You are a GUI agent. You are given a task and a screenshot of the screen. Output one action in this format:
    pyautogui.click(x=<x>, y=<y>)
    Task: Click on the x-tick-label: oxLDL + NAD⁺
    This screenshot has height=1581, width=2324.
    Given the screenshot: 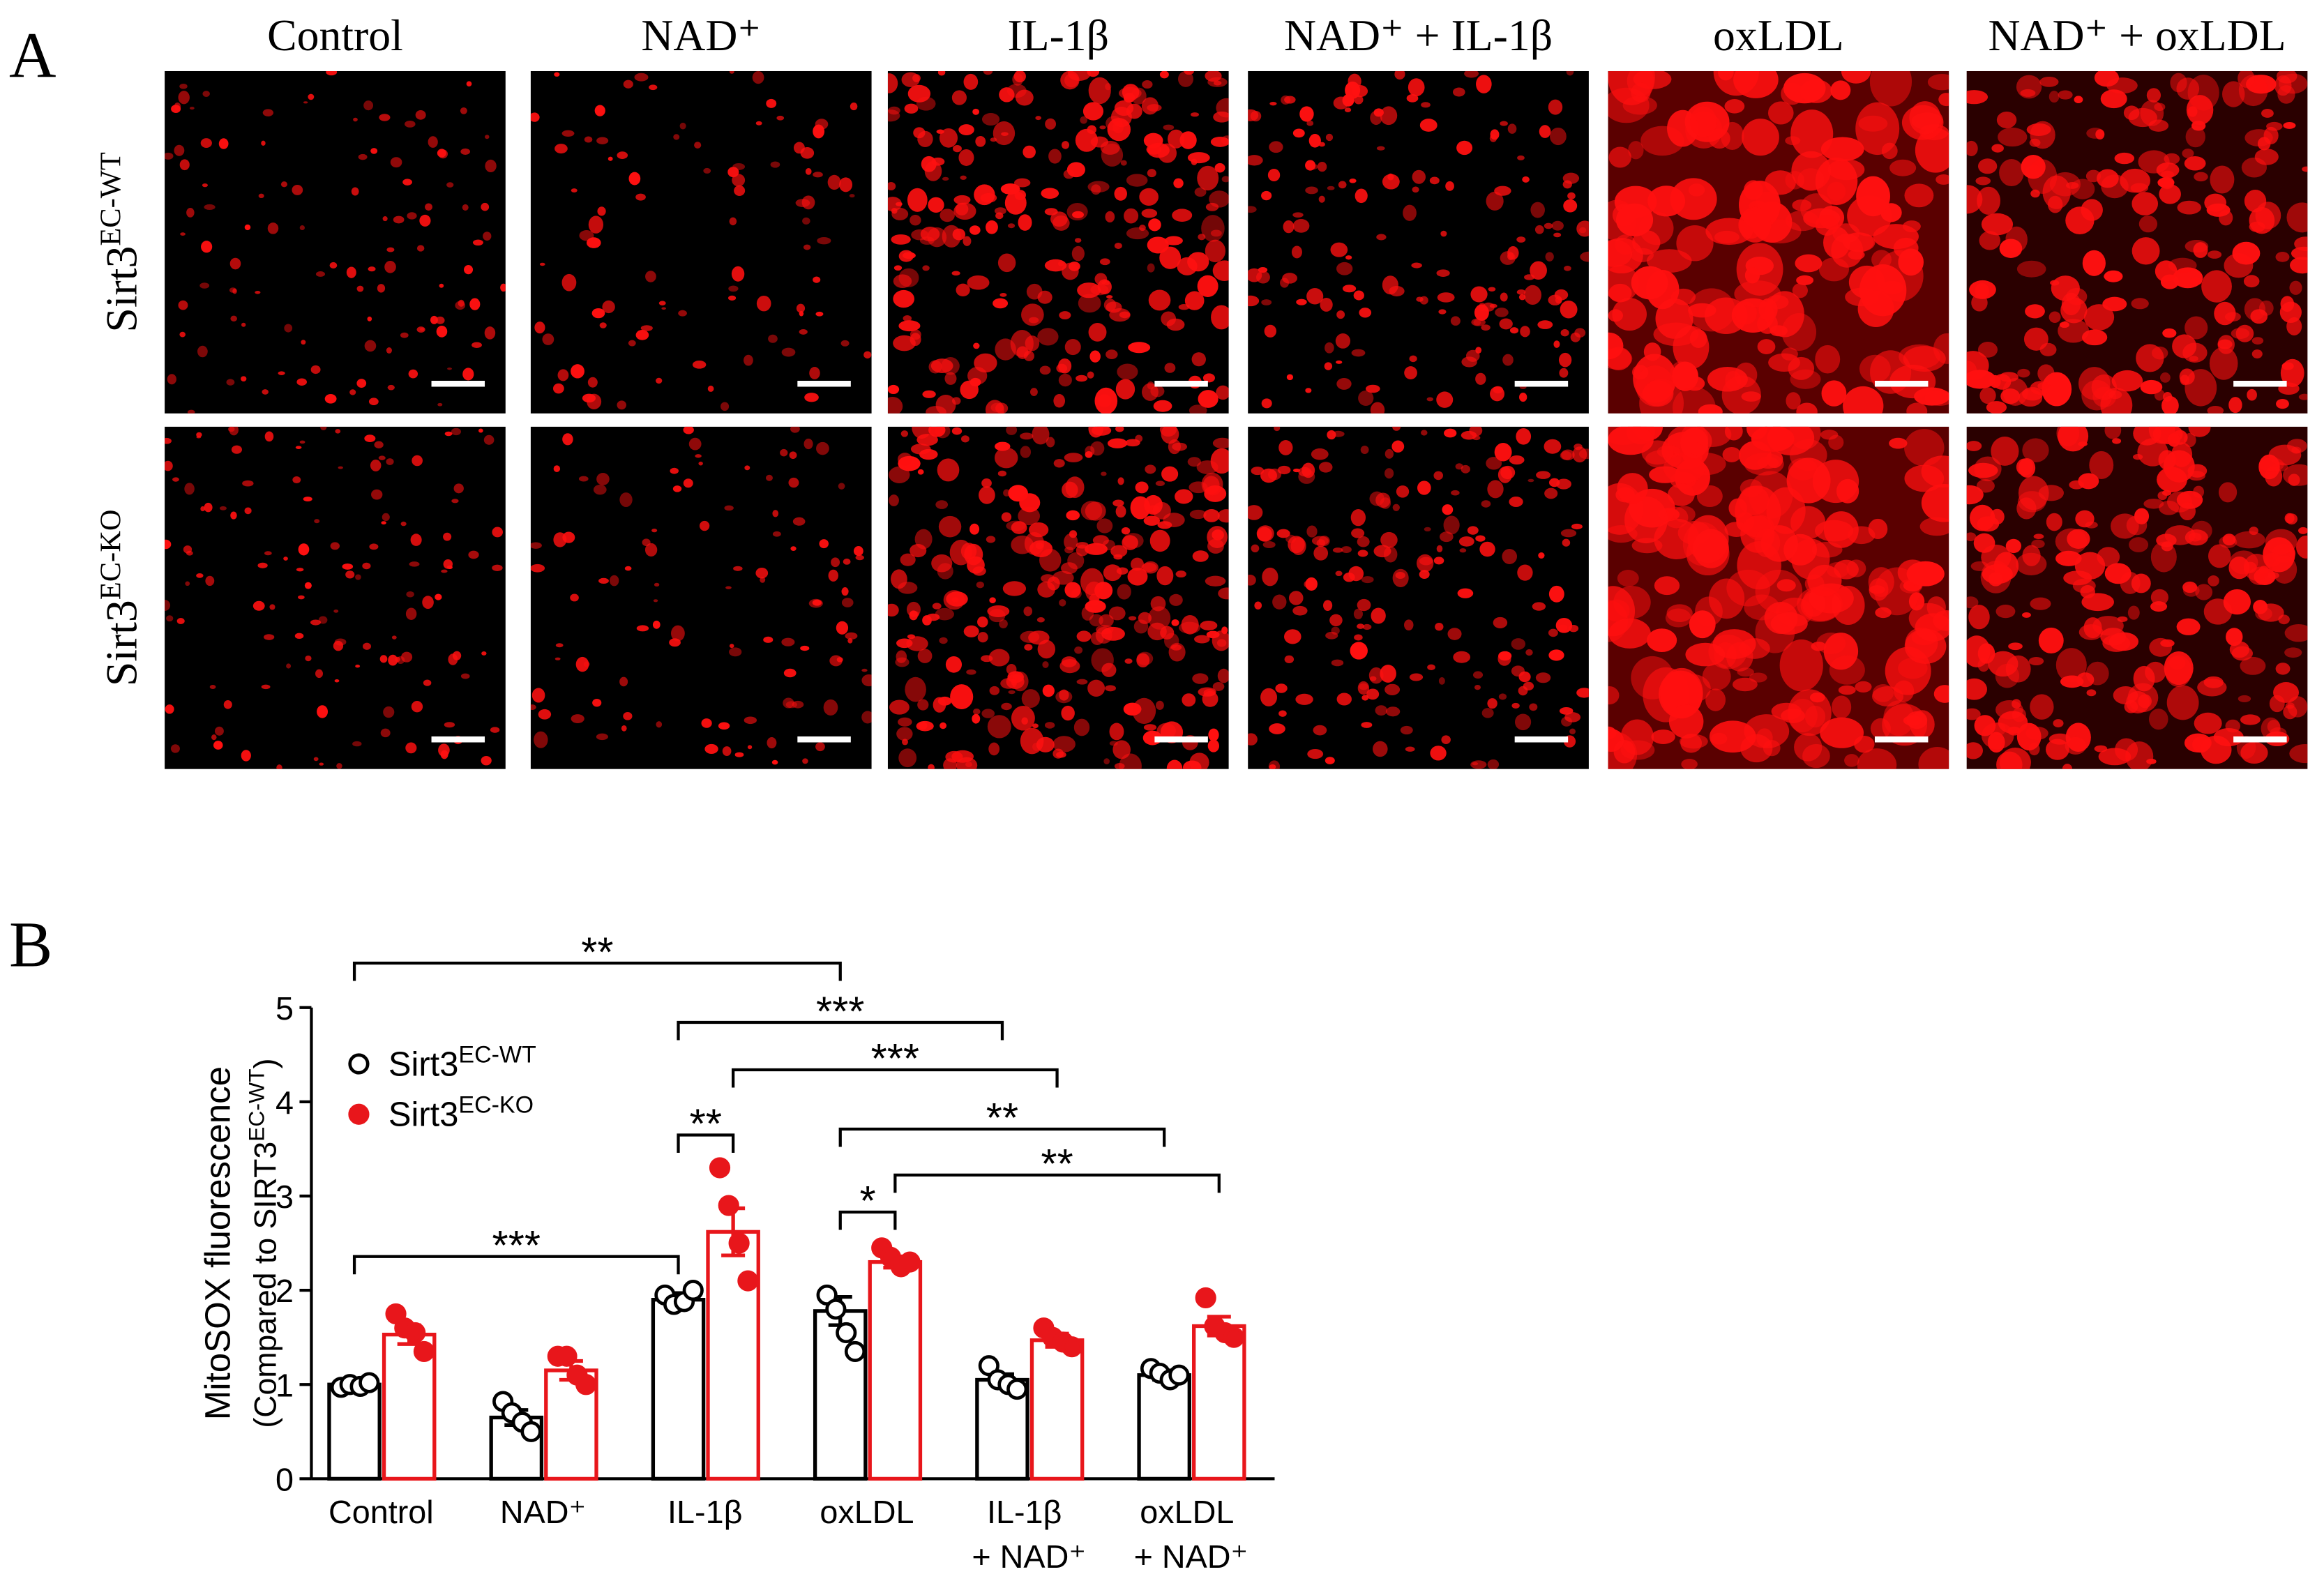 What is the action you would take?
    pyautogui.click(x=1191, y=1534)
    